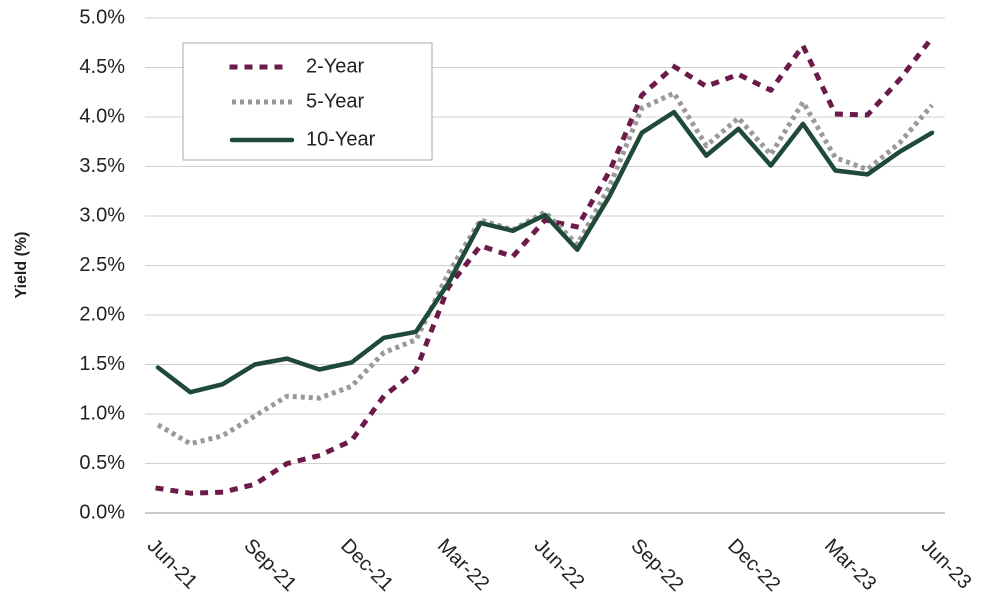 Image resolution: width=991 pixels, height=616 pixels. What do you see at coordinates (102, 314) in the screenshot?
I see `y-tick-label: 2.0%` at bounding box center [102, 314].